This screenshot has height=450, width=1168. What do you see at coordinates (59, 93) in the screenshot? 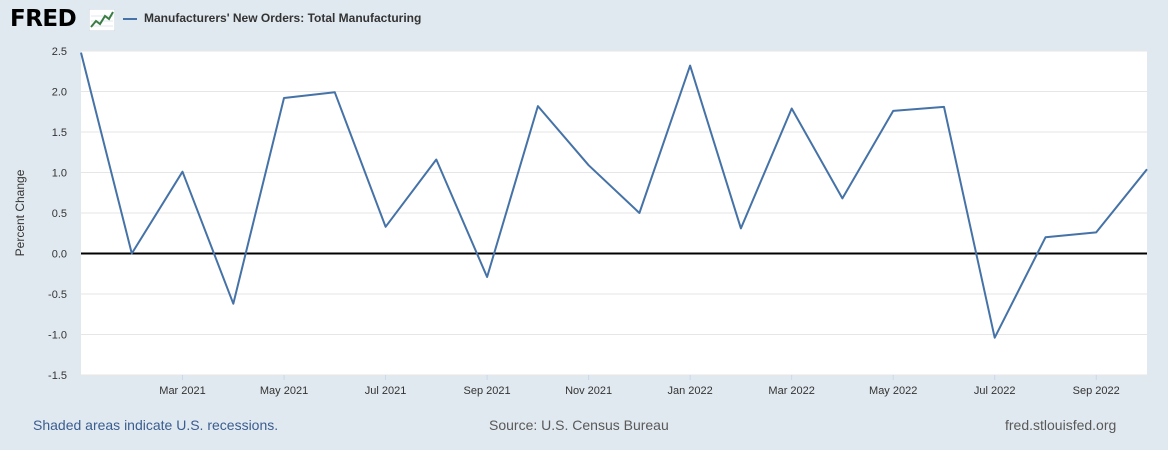
I see `y-tick-label: 2.0` at bounding box center [59, 93].